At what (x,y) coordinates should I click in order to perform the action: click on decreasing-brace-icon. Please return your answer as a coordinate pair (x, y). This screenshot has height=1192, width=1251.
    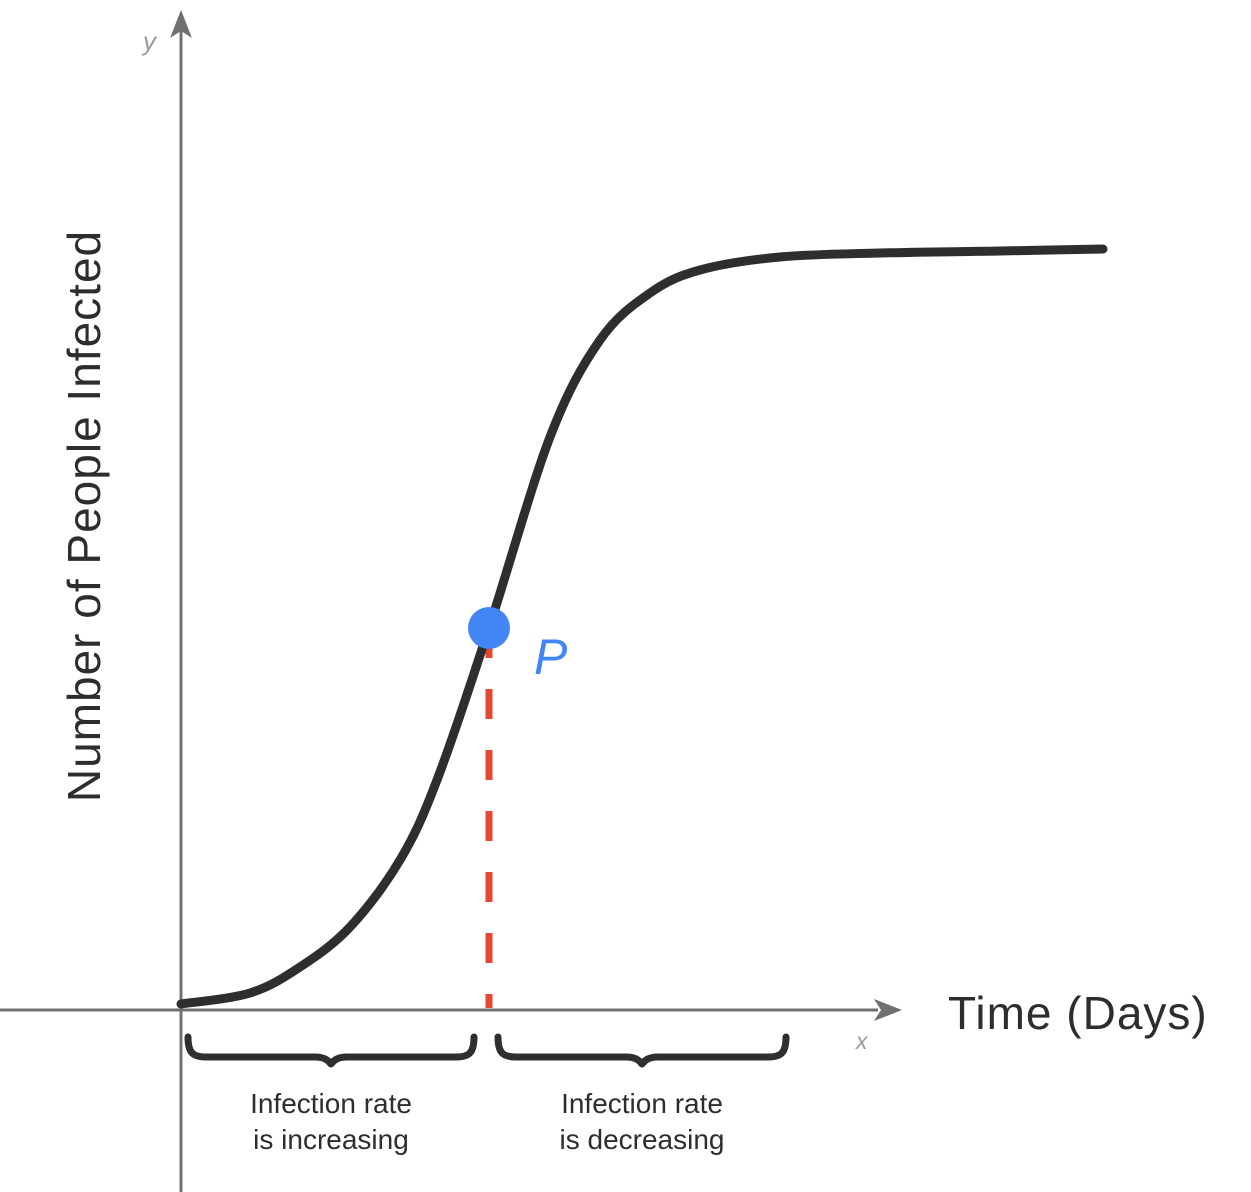
    Looking at the image, I should click on (642, 1050).